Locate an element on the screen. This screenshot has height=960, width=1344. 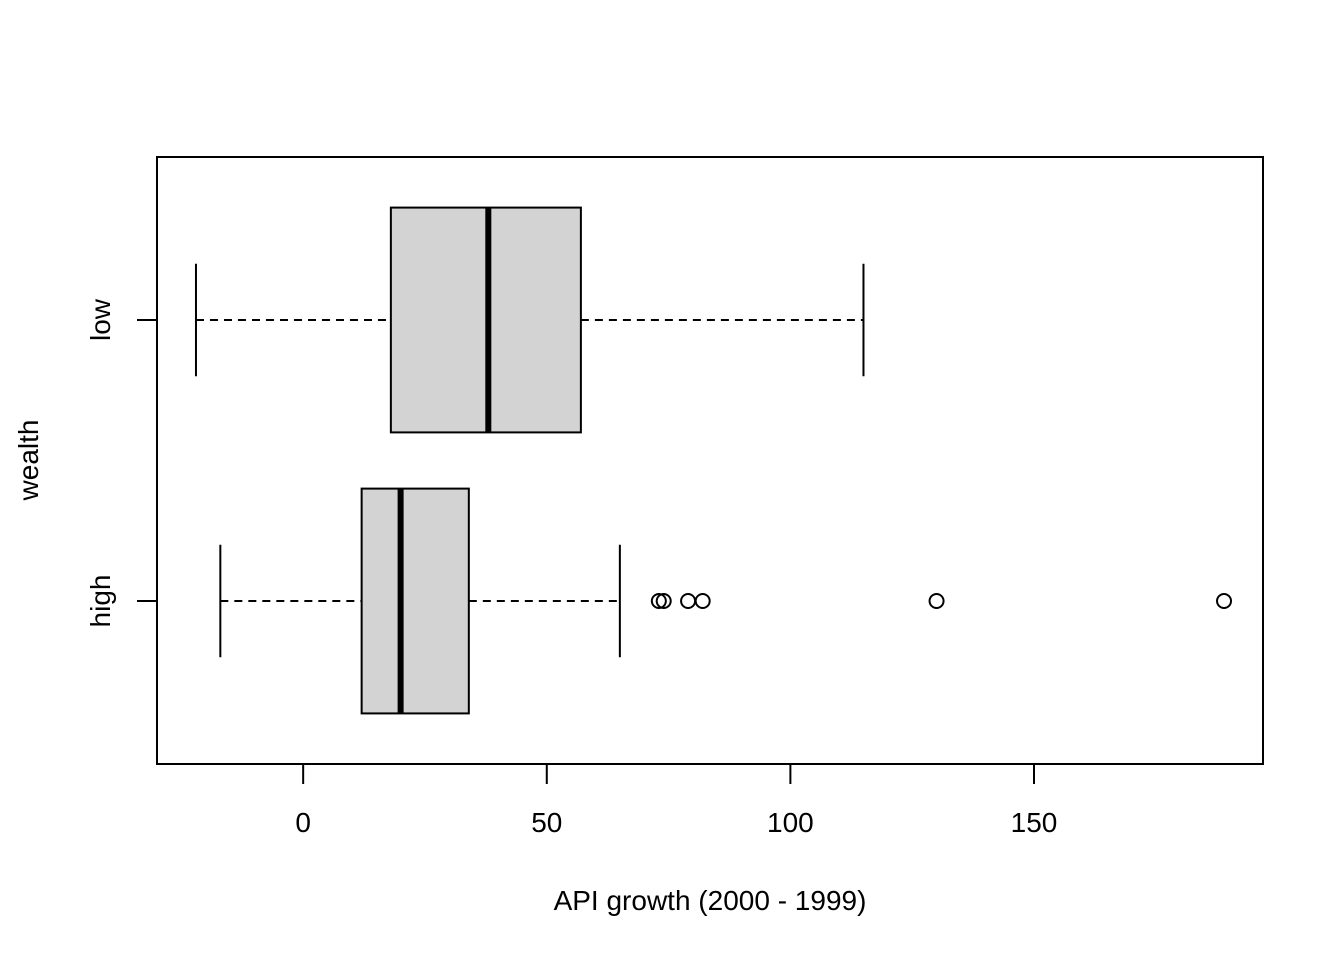
x-axis: 0 50 100 150 is located at coordinates (676, 800).